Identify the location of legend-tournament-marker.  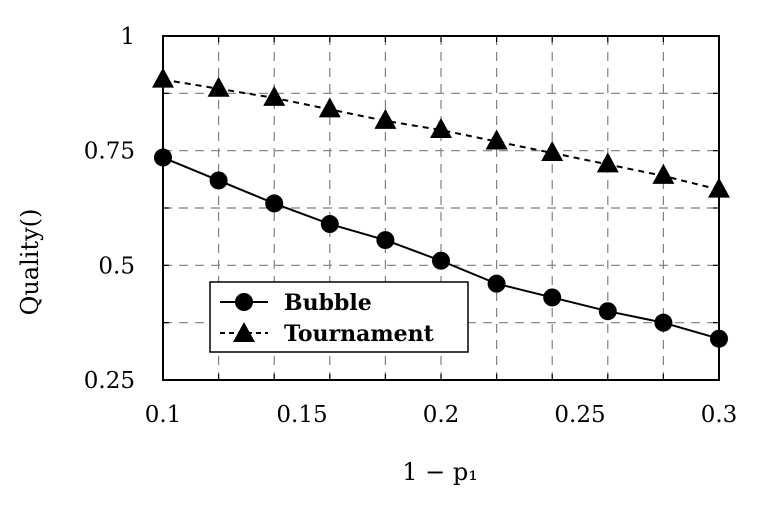
(244, 332).